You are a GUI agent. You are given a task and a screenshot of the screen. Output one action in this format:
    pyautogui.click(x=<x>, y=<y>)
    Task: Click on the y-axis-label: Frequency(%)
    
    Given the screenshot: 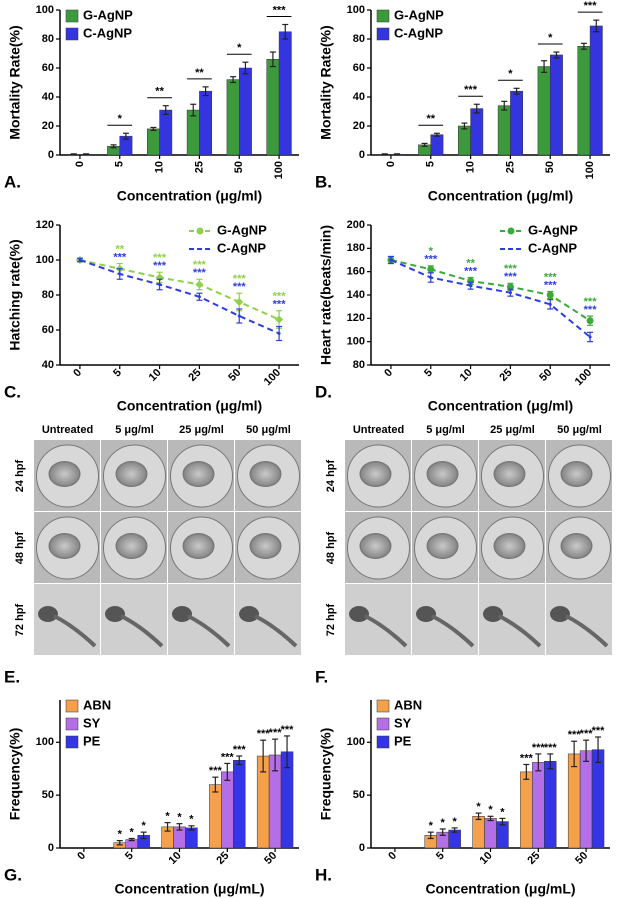 What is the action you would take?
    pyautogui.click(x=15, y=774)
    